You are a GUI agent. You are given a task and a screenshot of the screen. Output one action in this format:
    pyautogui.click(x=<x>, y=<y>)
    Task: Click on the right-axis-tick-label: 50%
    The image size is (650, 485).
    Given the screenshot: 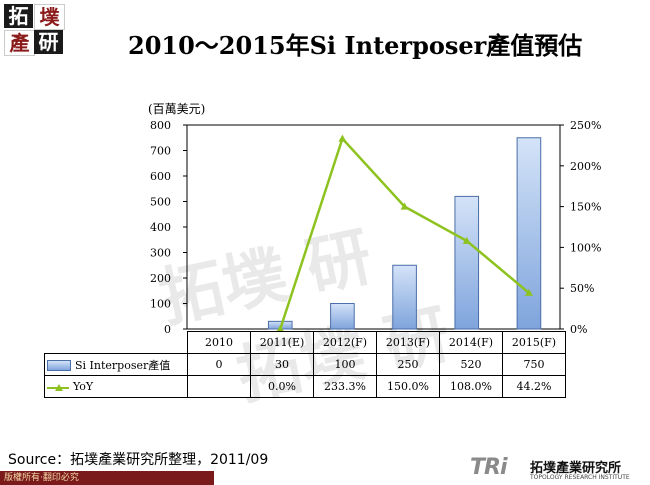 What is the action you would take?
    pyautogui.click(x=582, y=288)
    